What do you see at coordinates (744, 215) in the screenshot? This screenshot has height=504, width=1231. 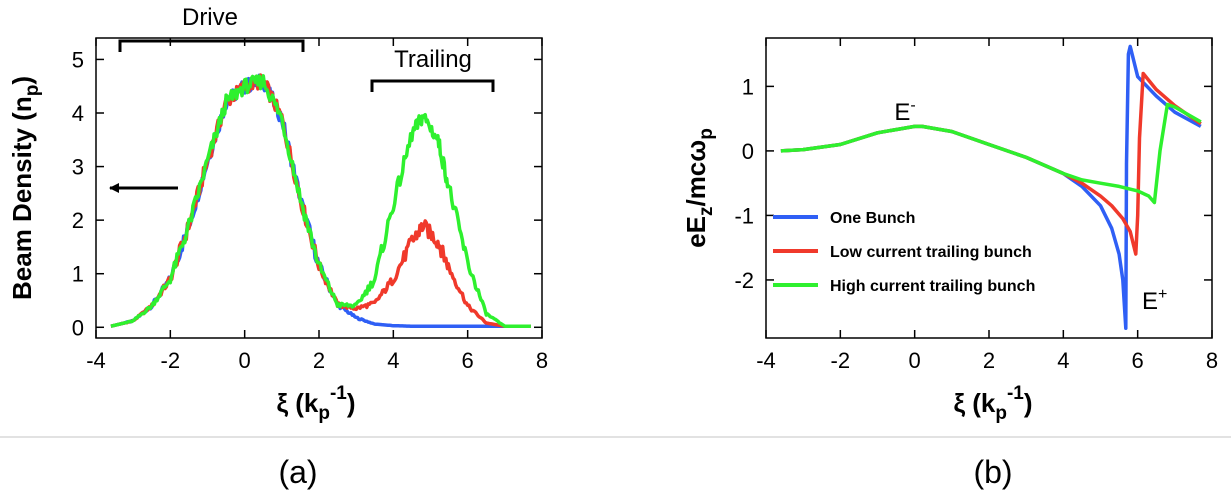 I see `y-tick-label: -1` at bounding box center [744, 215].